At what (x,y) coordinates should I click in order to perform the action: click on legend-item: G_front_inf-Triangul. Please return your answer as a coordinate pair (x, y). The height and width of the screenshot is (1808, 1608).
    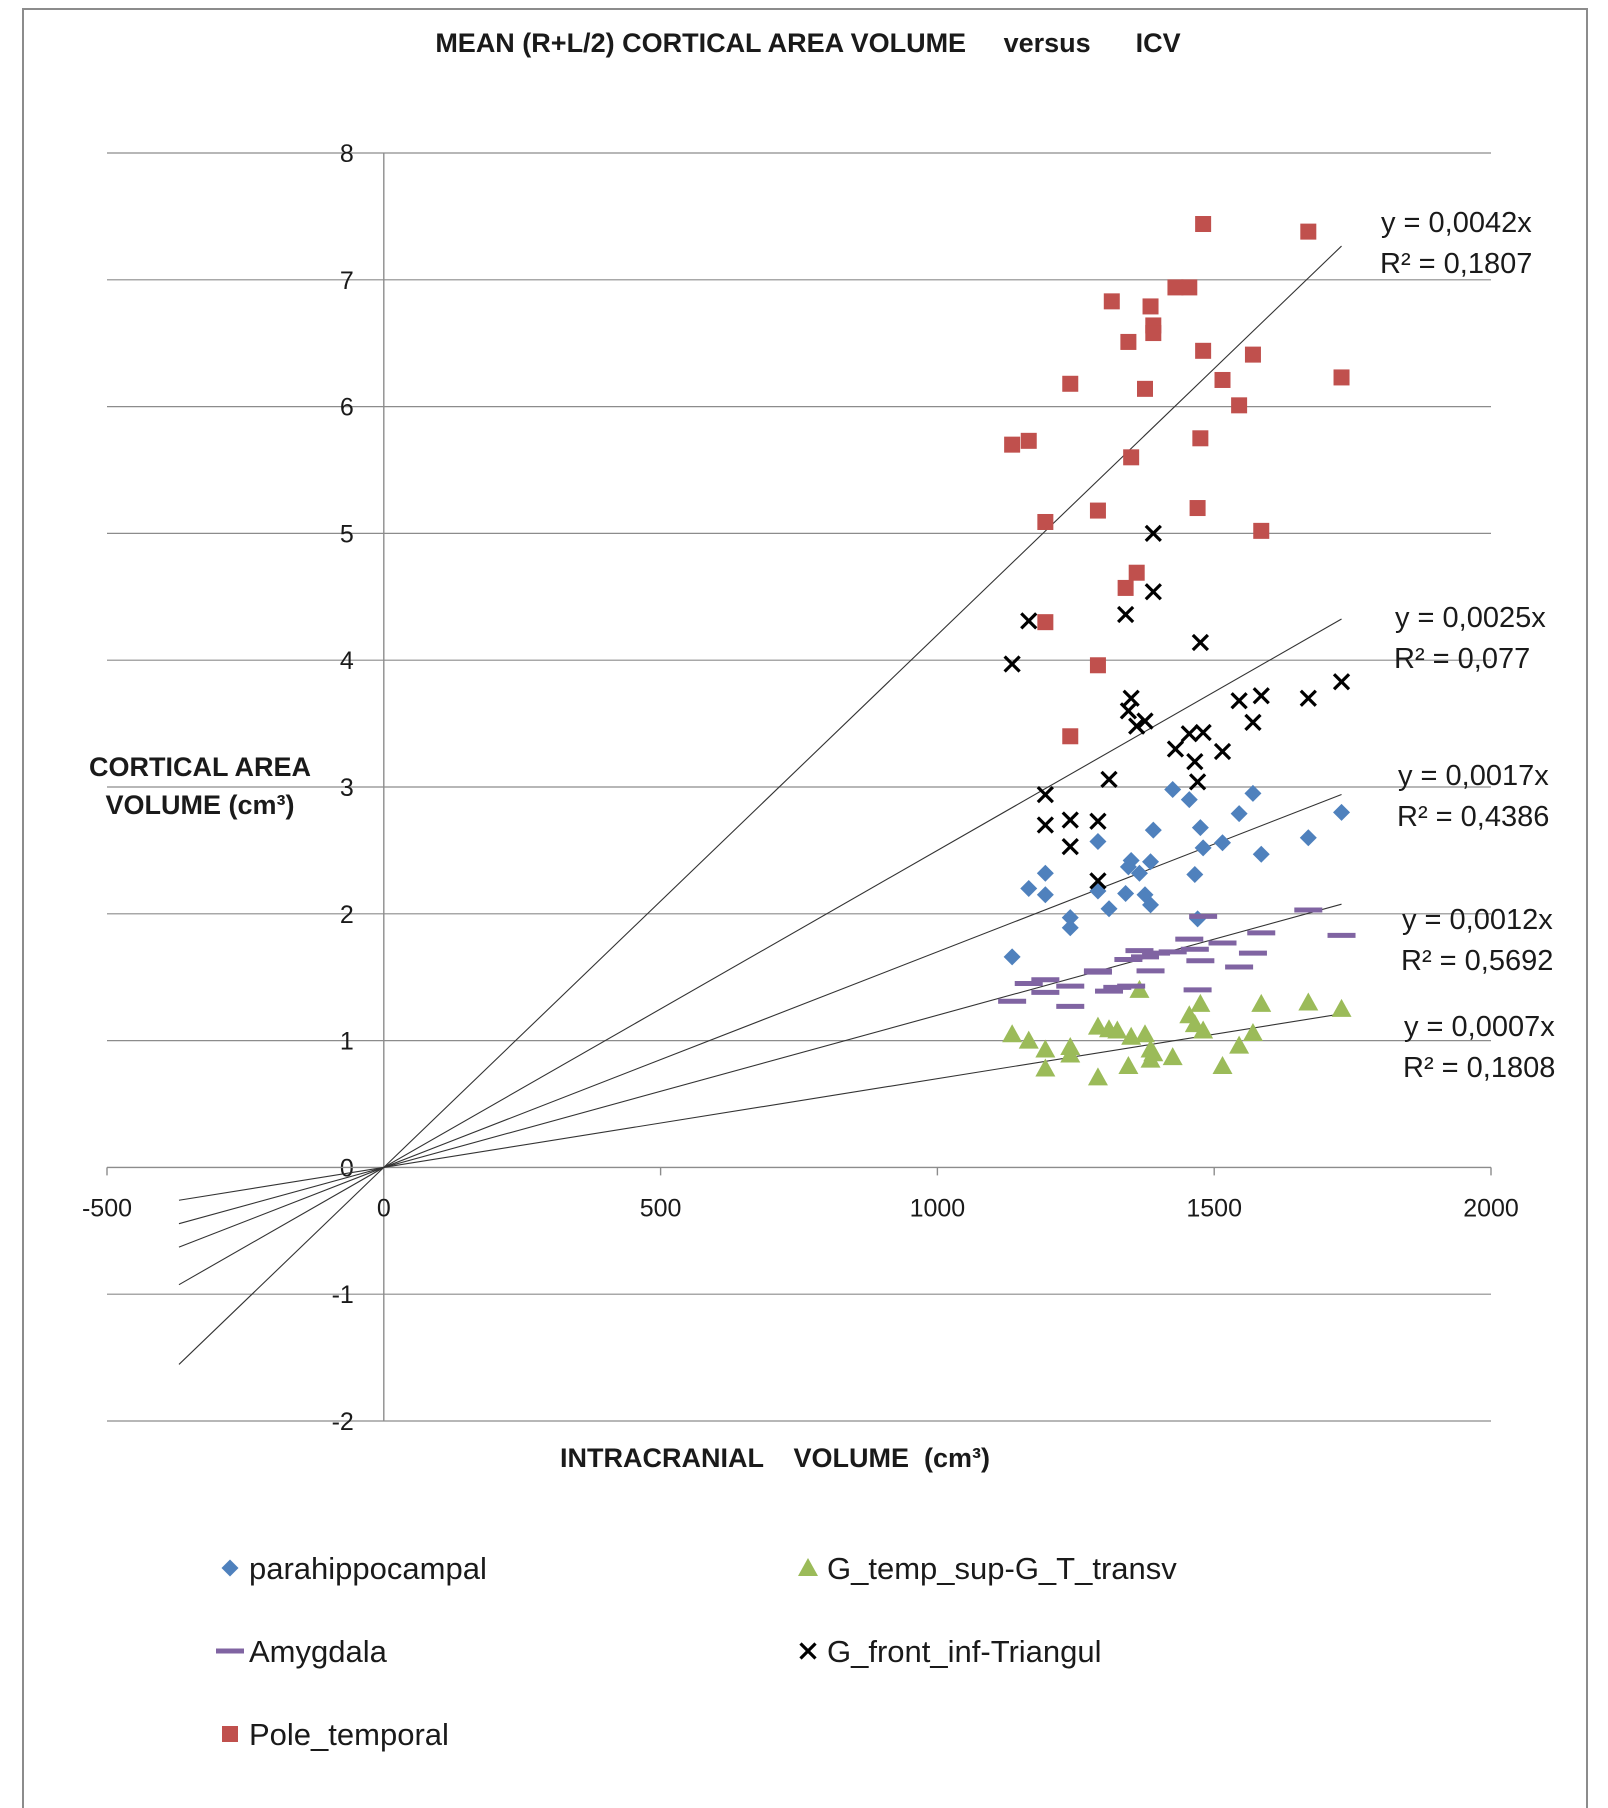
    Looking at the image, I should click on (950, 1651).